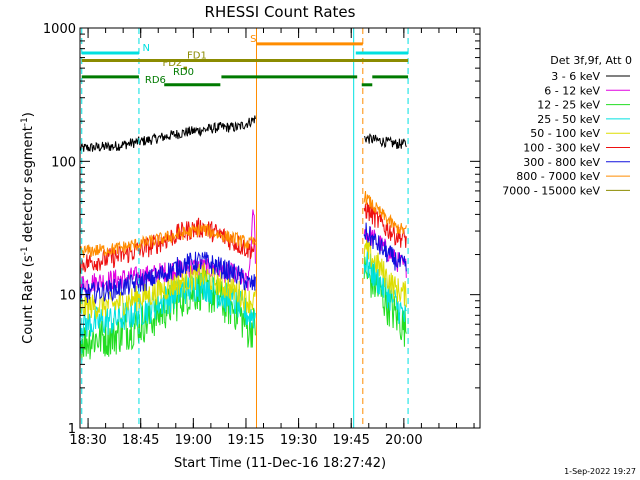 Image resolution: width=640 pixels, height=480 pixels. Describe the element at coordinates (145, 48) in the screenshot. I see `flag-label-n: N` at that location.